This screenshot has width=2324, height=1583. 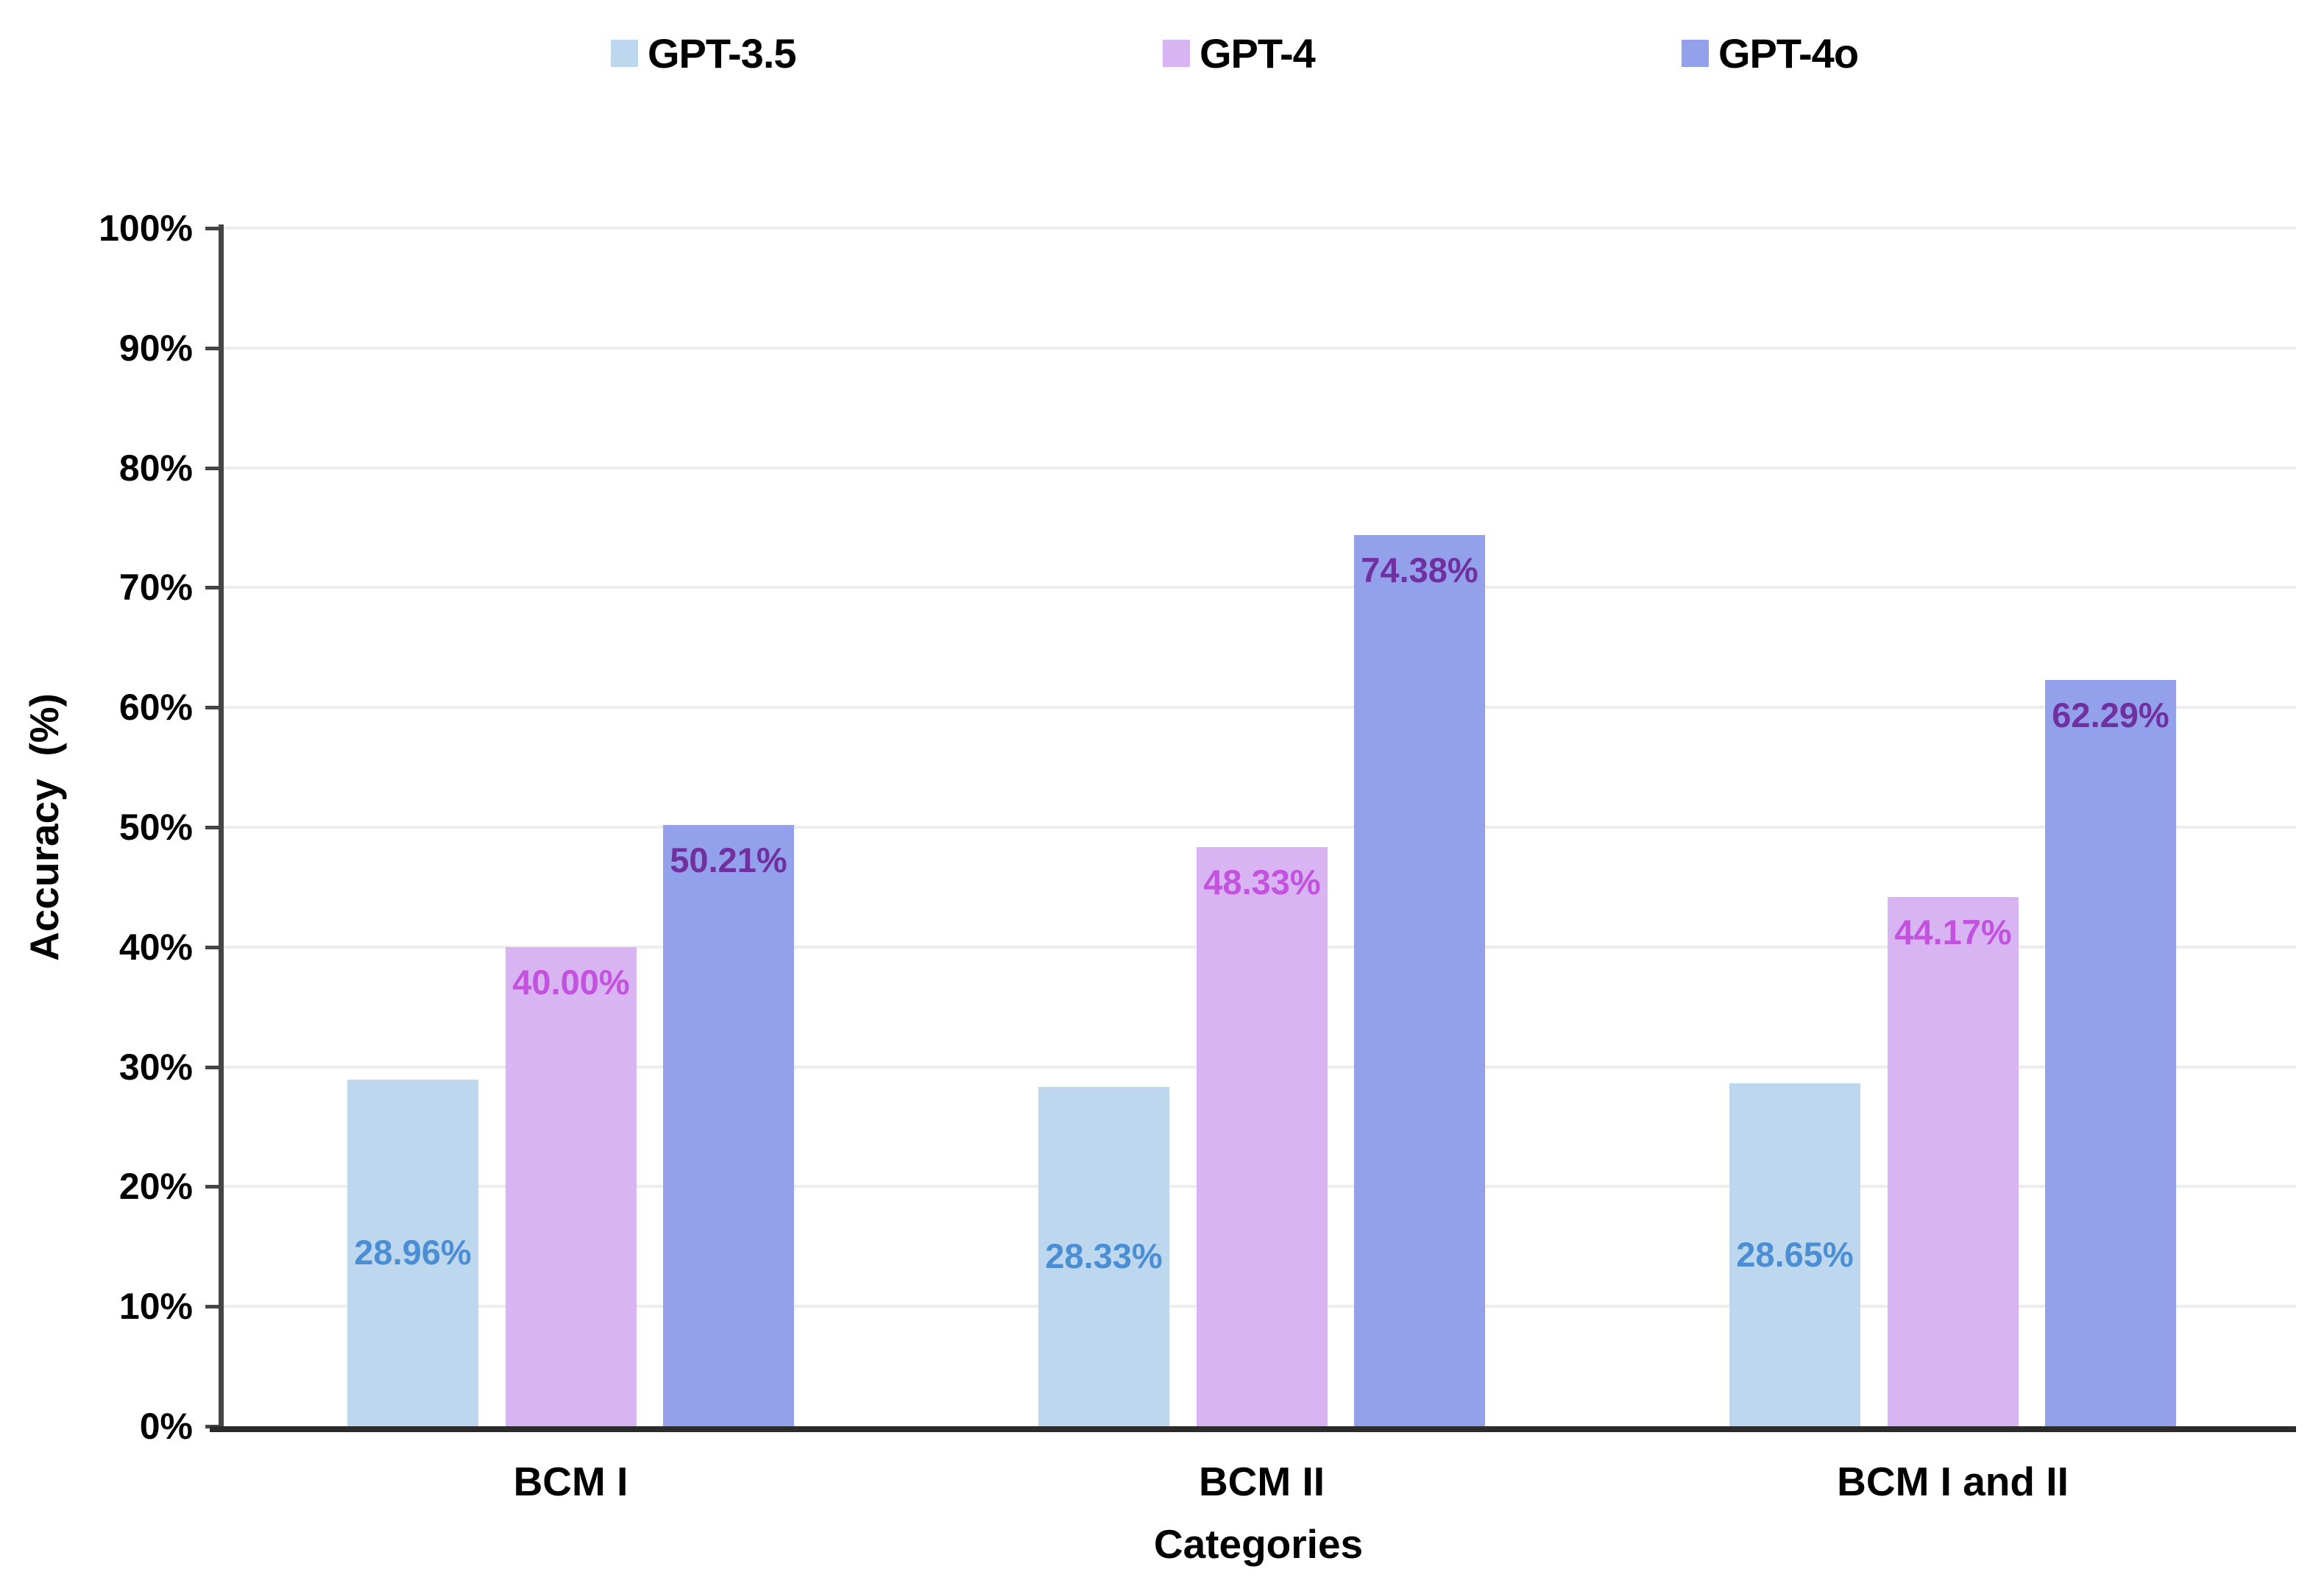 I want to click on y-tick-label: 90%, so click(x=155, y=348).